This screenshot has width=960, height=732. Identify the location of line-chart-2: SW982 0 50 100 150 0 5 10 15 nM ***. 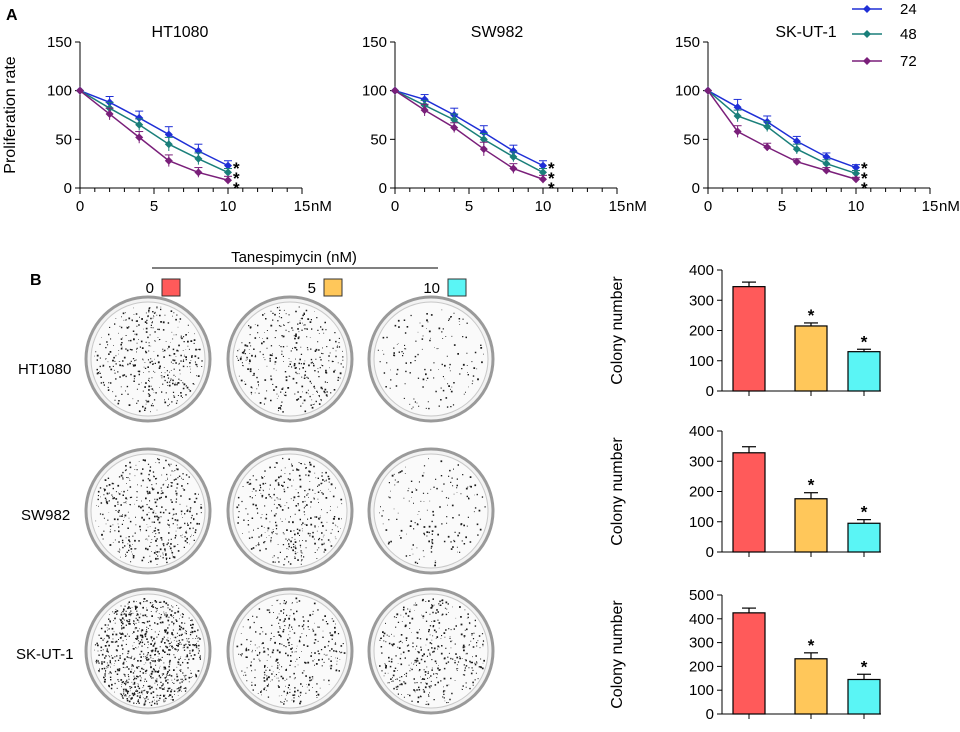
(504, 119).